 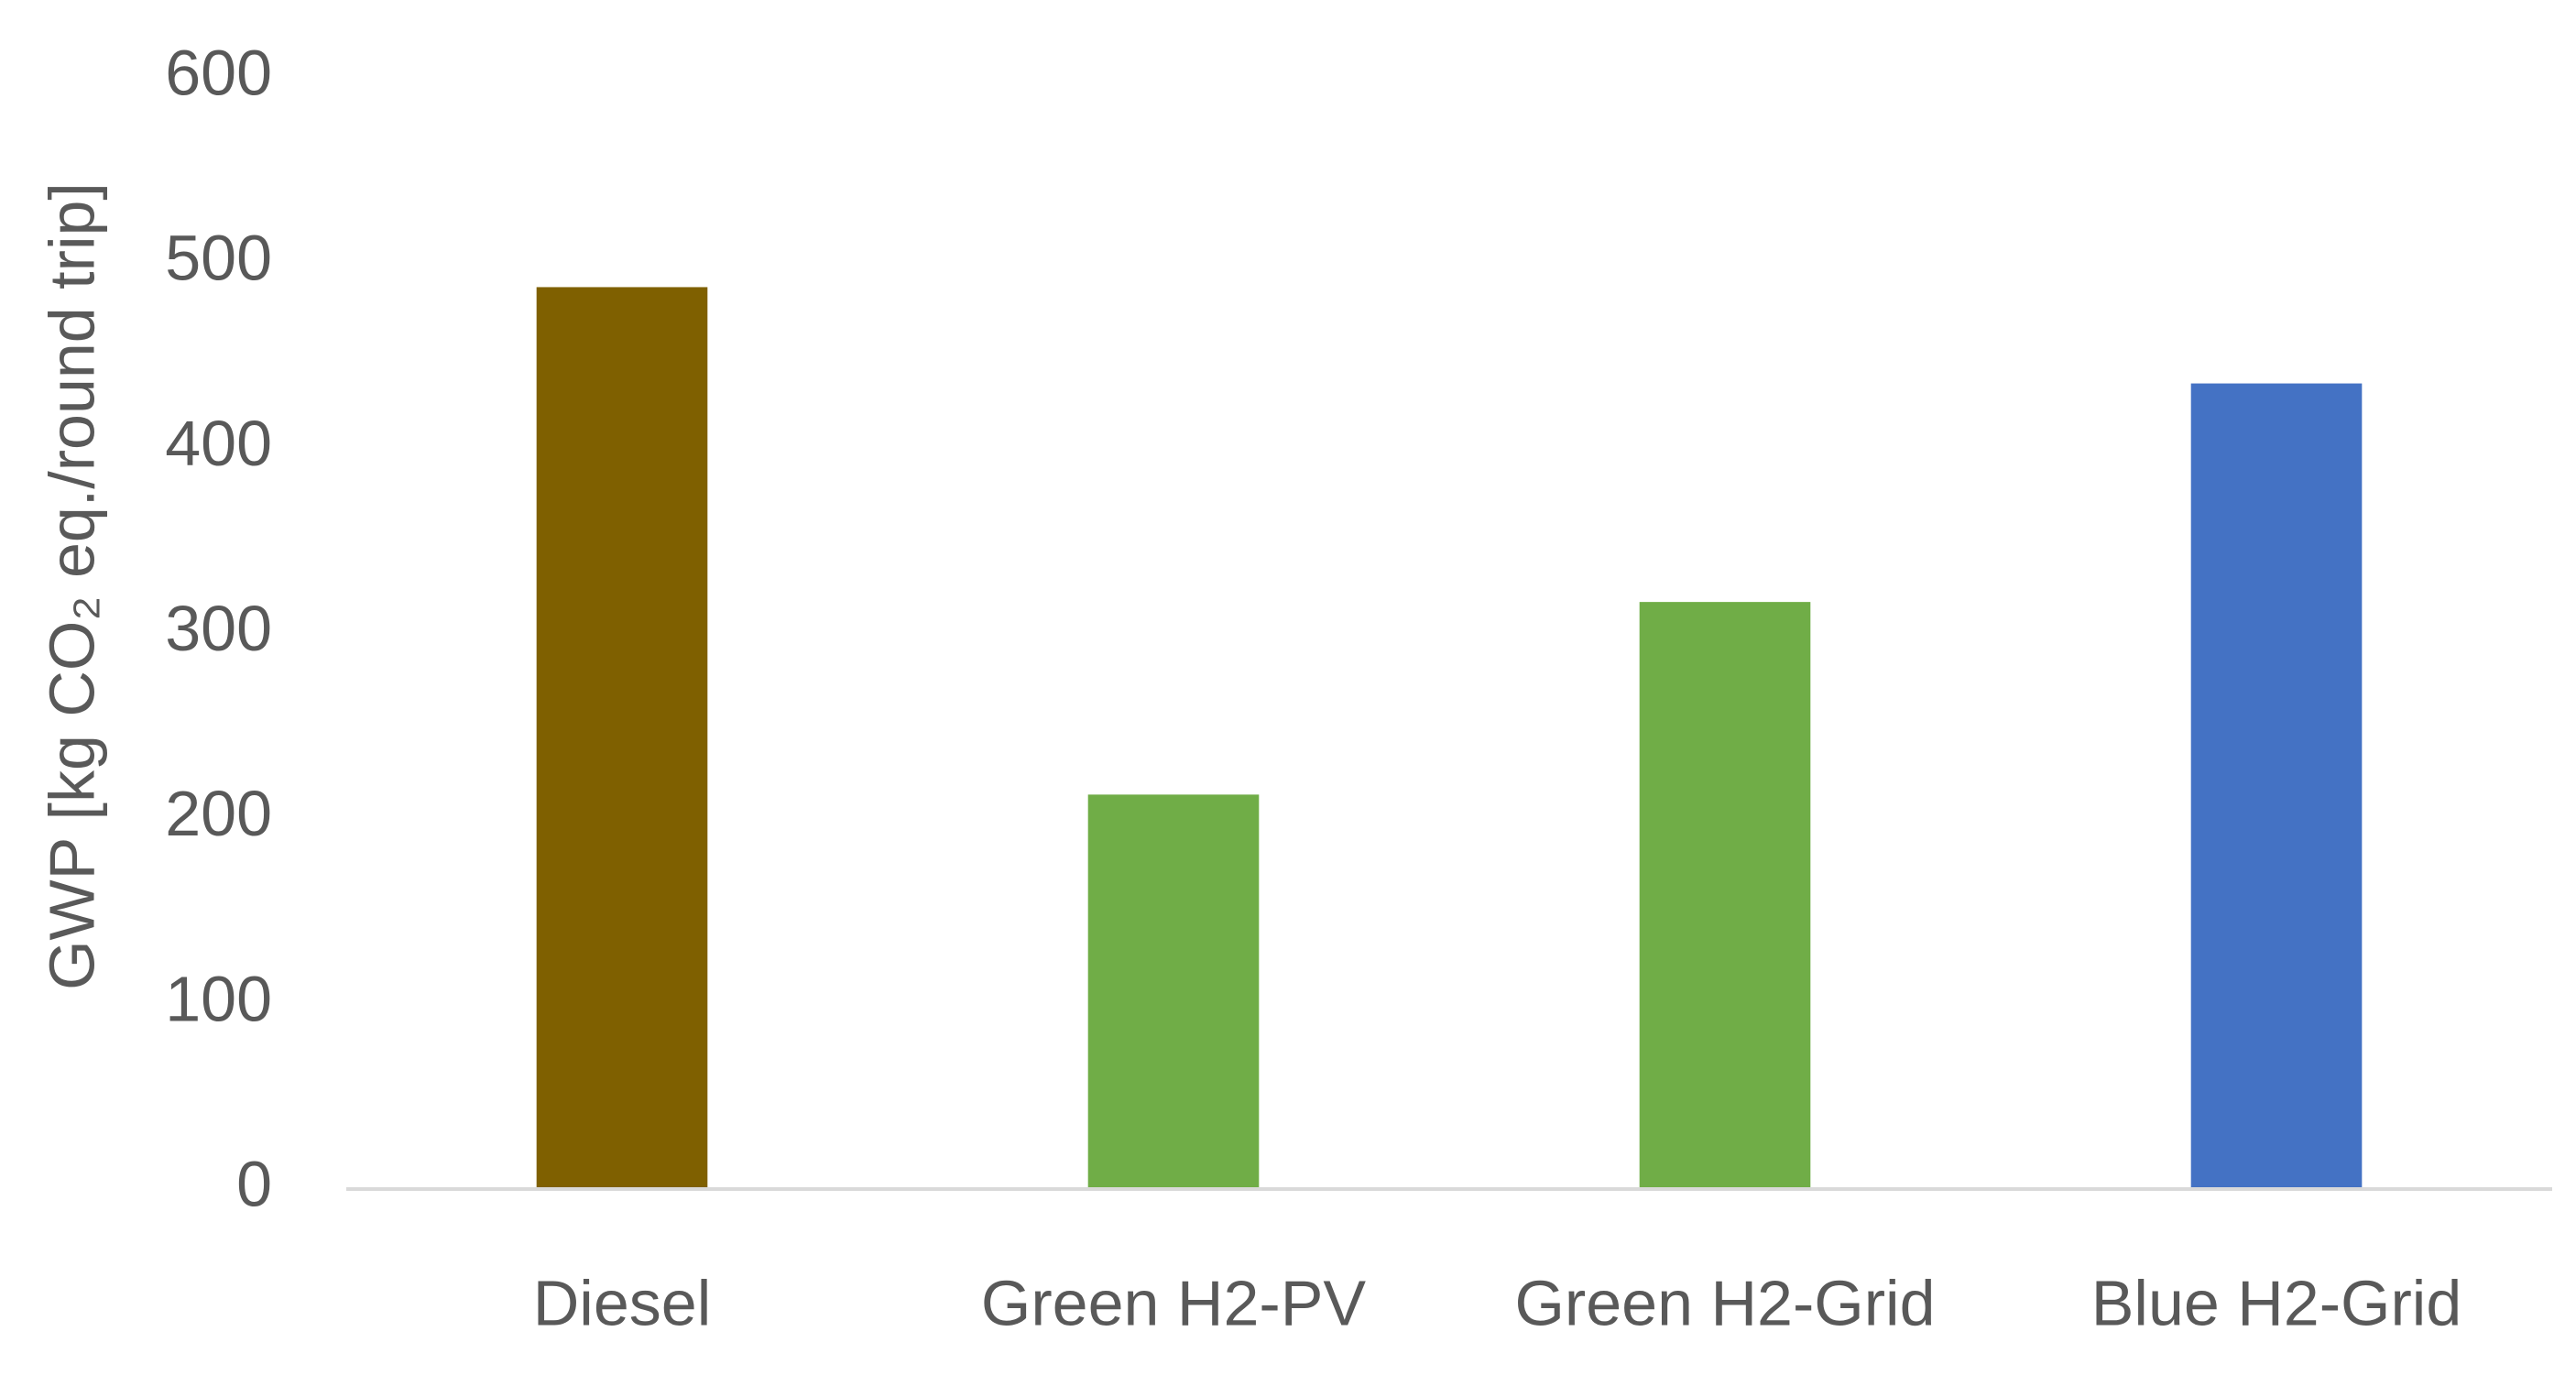 What do you see at coordinates (72, 586) in the screenshot?
I see `y-axis-label: GWP [kg CO₂ eq./round trip]` at bounding box center [72, 586].